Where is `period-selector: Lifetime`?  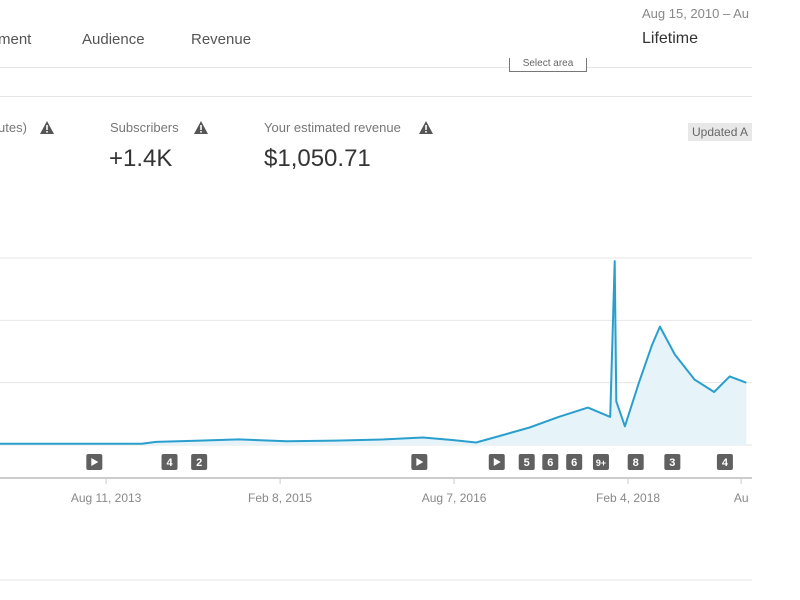 period-selector: Lifetime is located at coordinates (670, 38).